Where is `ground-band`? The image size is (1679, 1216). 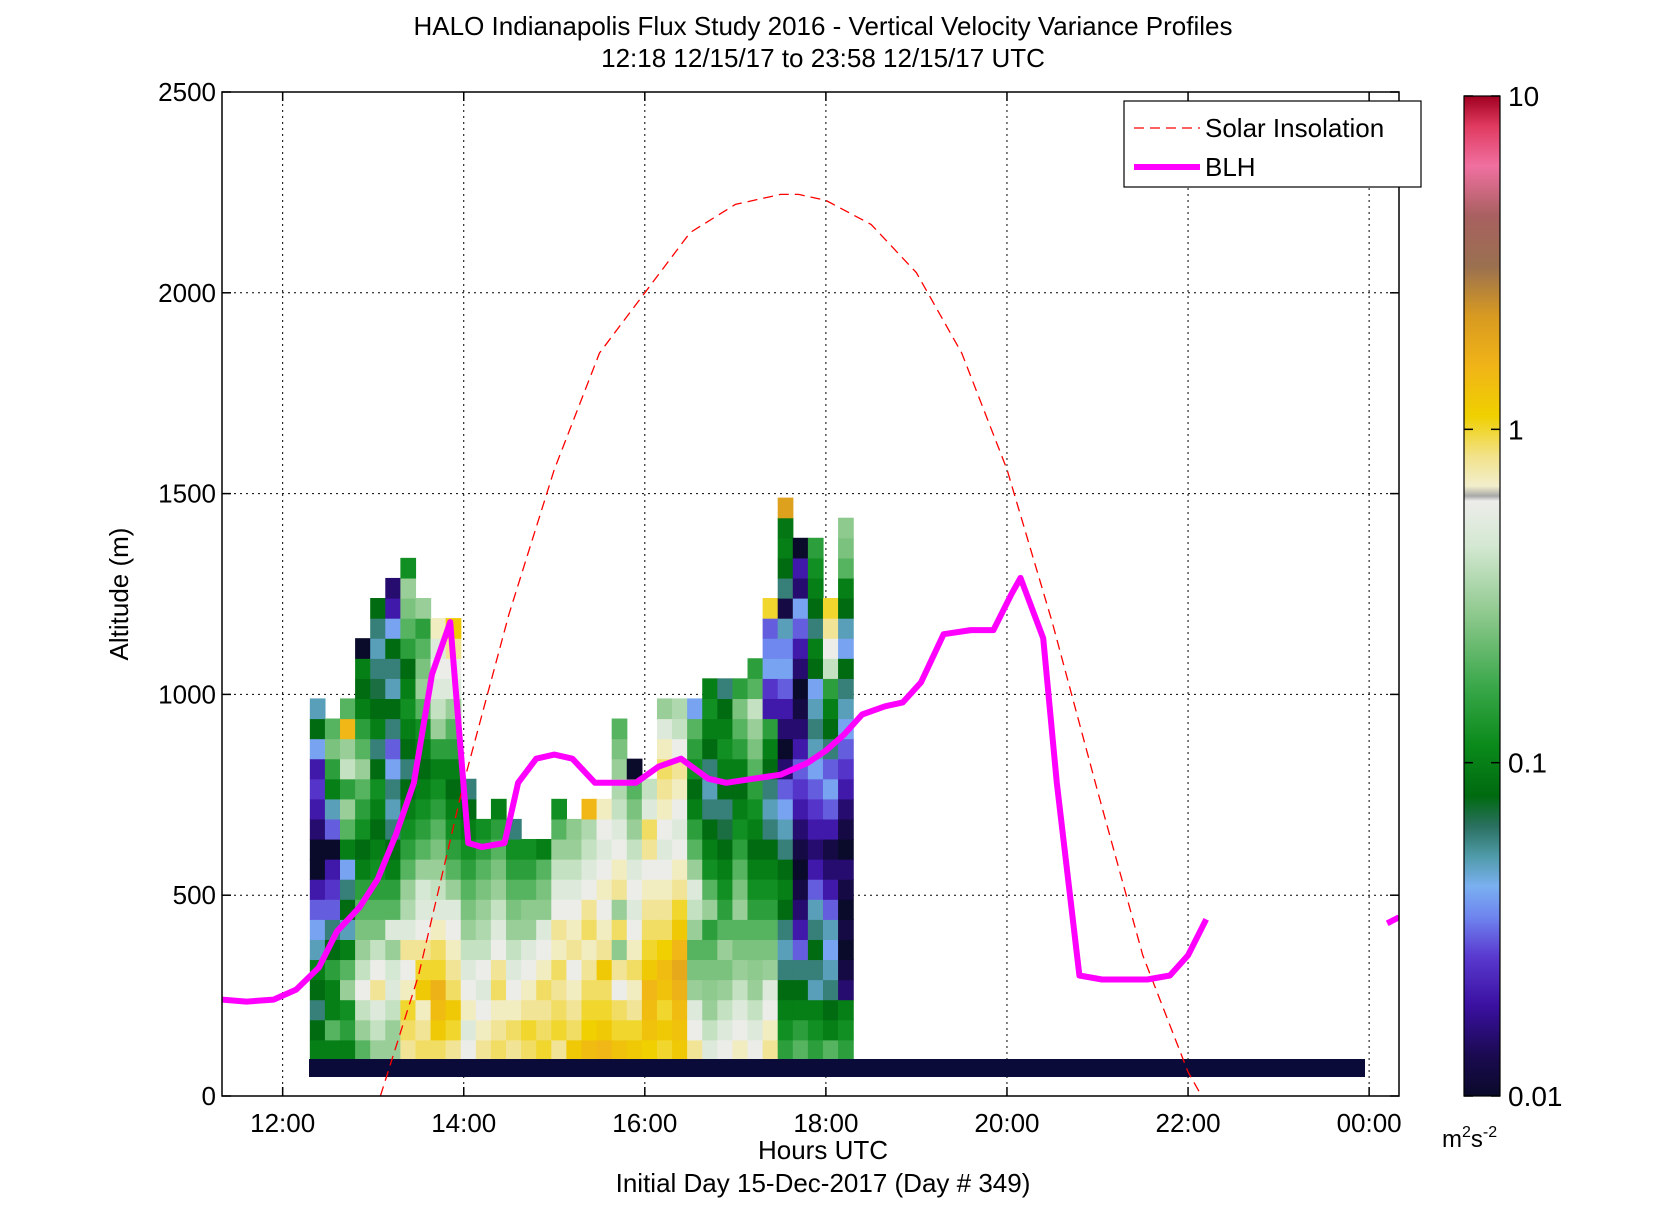
ground-band is located at coordinates (837, 1068).